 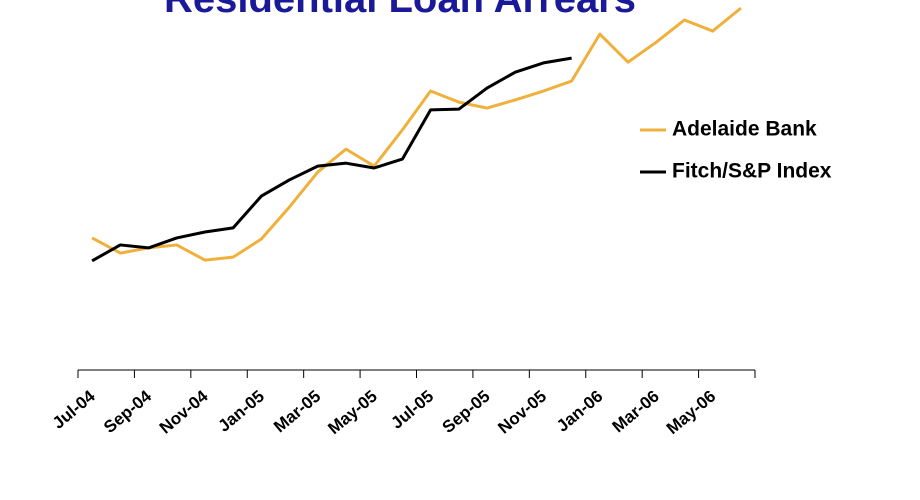 I want to click on x-tick-label: Sep-04, so click(x=127, y=411).